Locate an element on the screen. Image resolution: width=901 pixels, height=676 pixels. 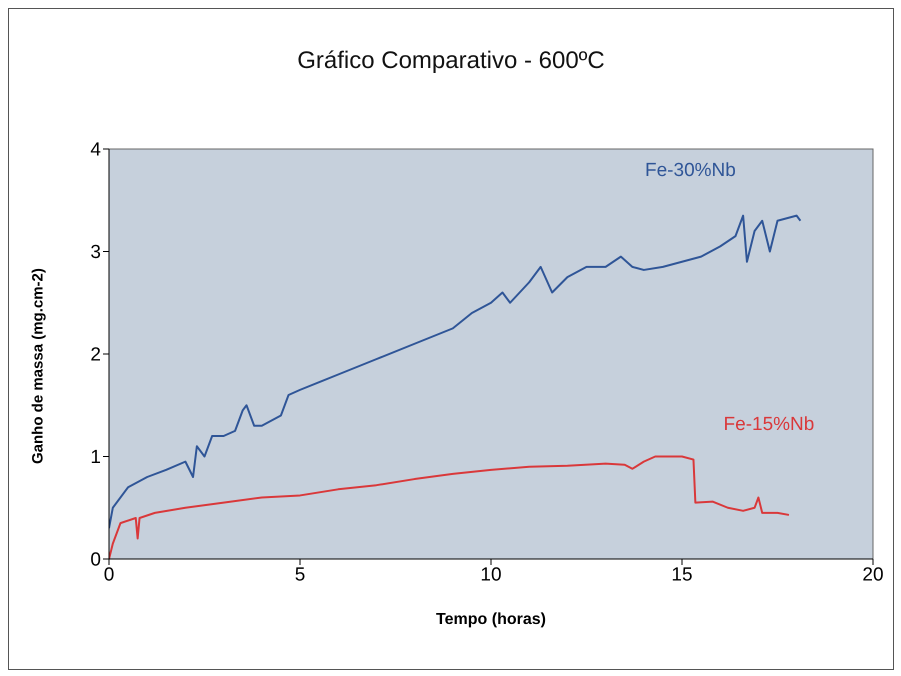
text: Fe-15%Nb is located at coordinates (769, 424).